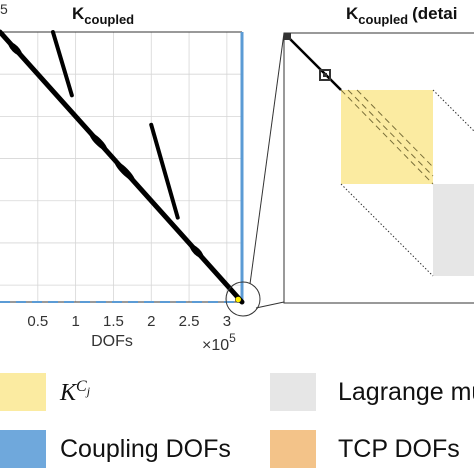 The width and height of the screenshot is (474, 474). I want to click on legend-label-lagrange: Lagrange mul, so click(406, 391).